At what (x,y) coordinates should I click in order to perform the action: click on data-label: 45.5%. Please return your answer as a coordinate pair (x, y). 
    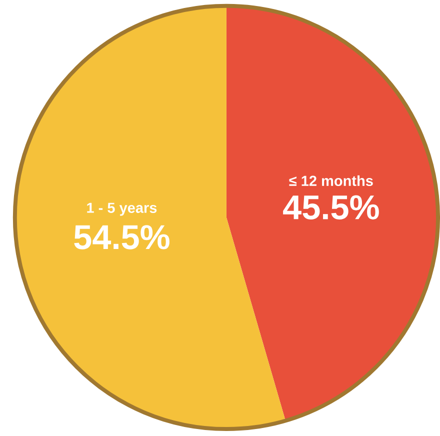
    Looking at the image, I should click on (331, 207).